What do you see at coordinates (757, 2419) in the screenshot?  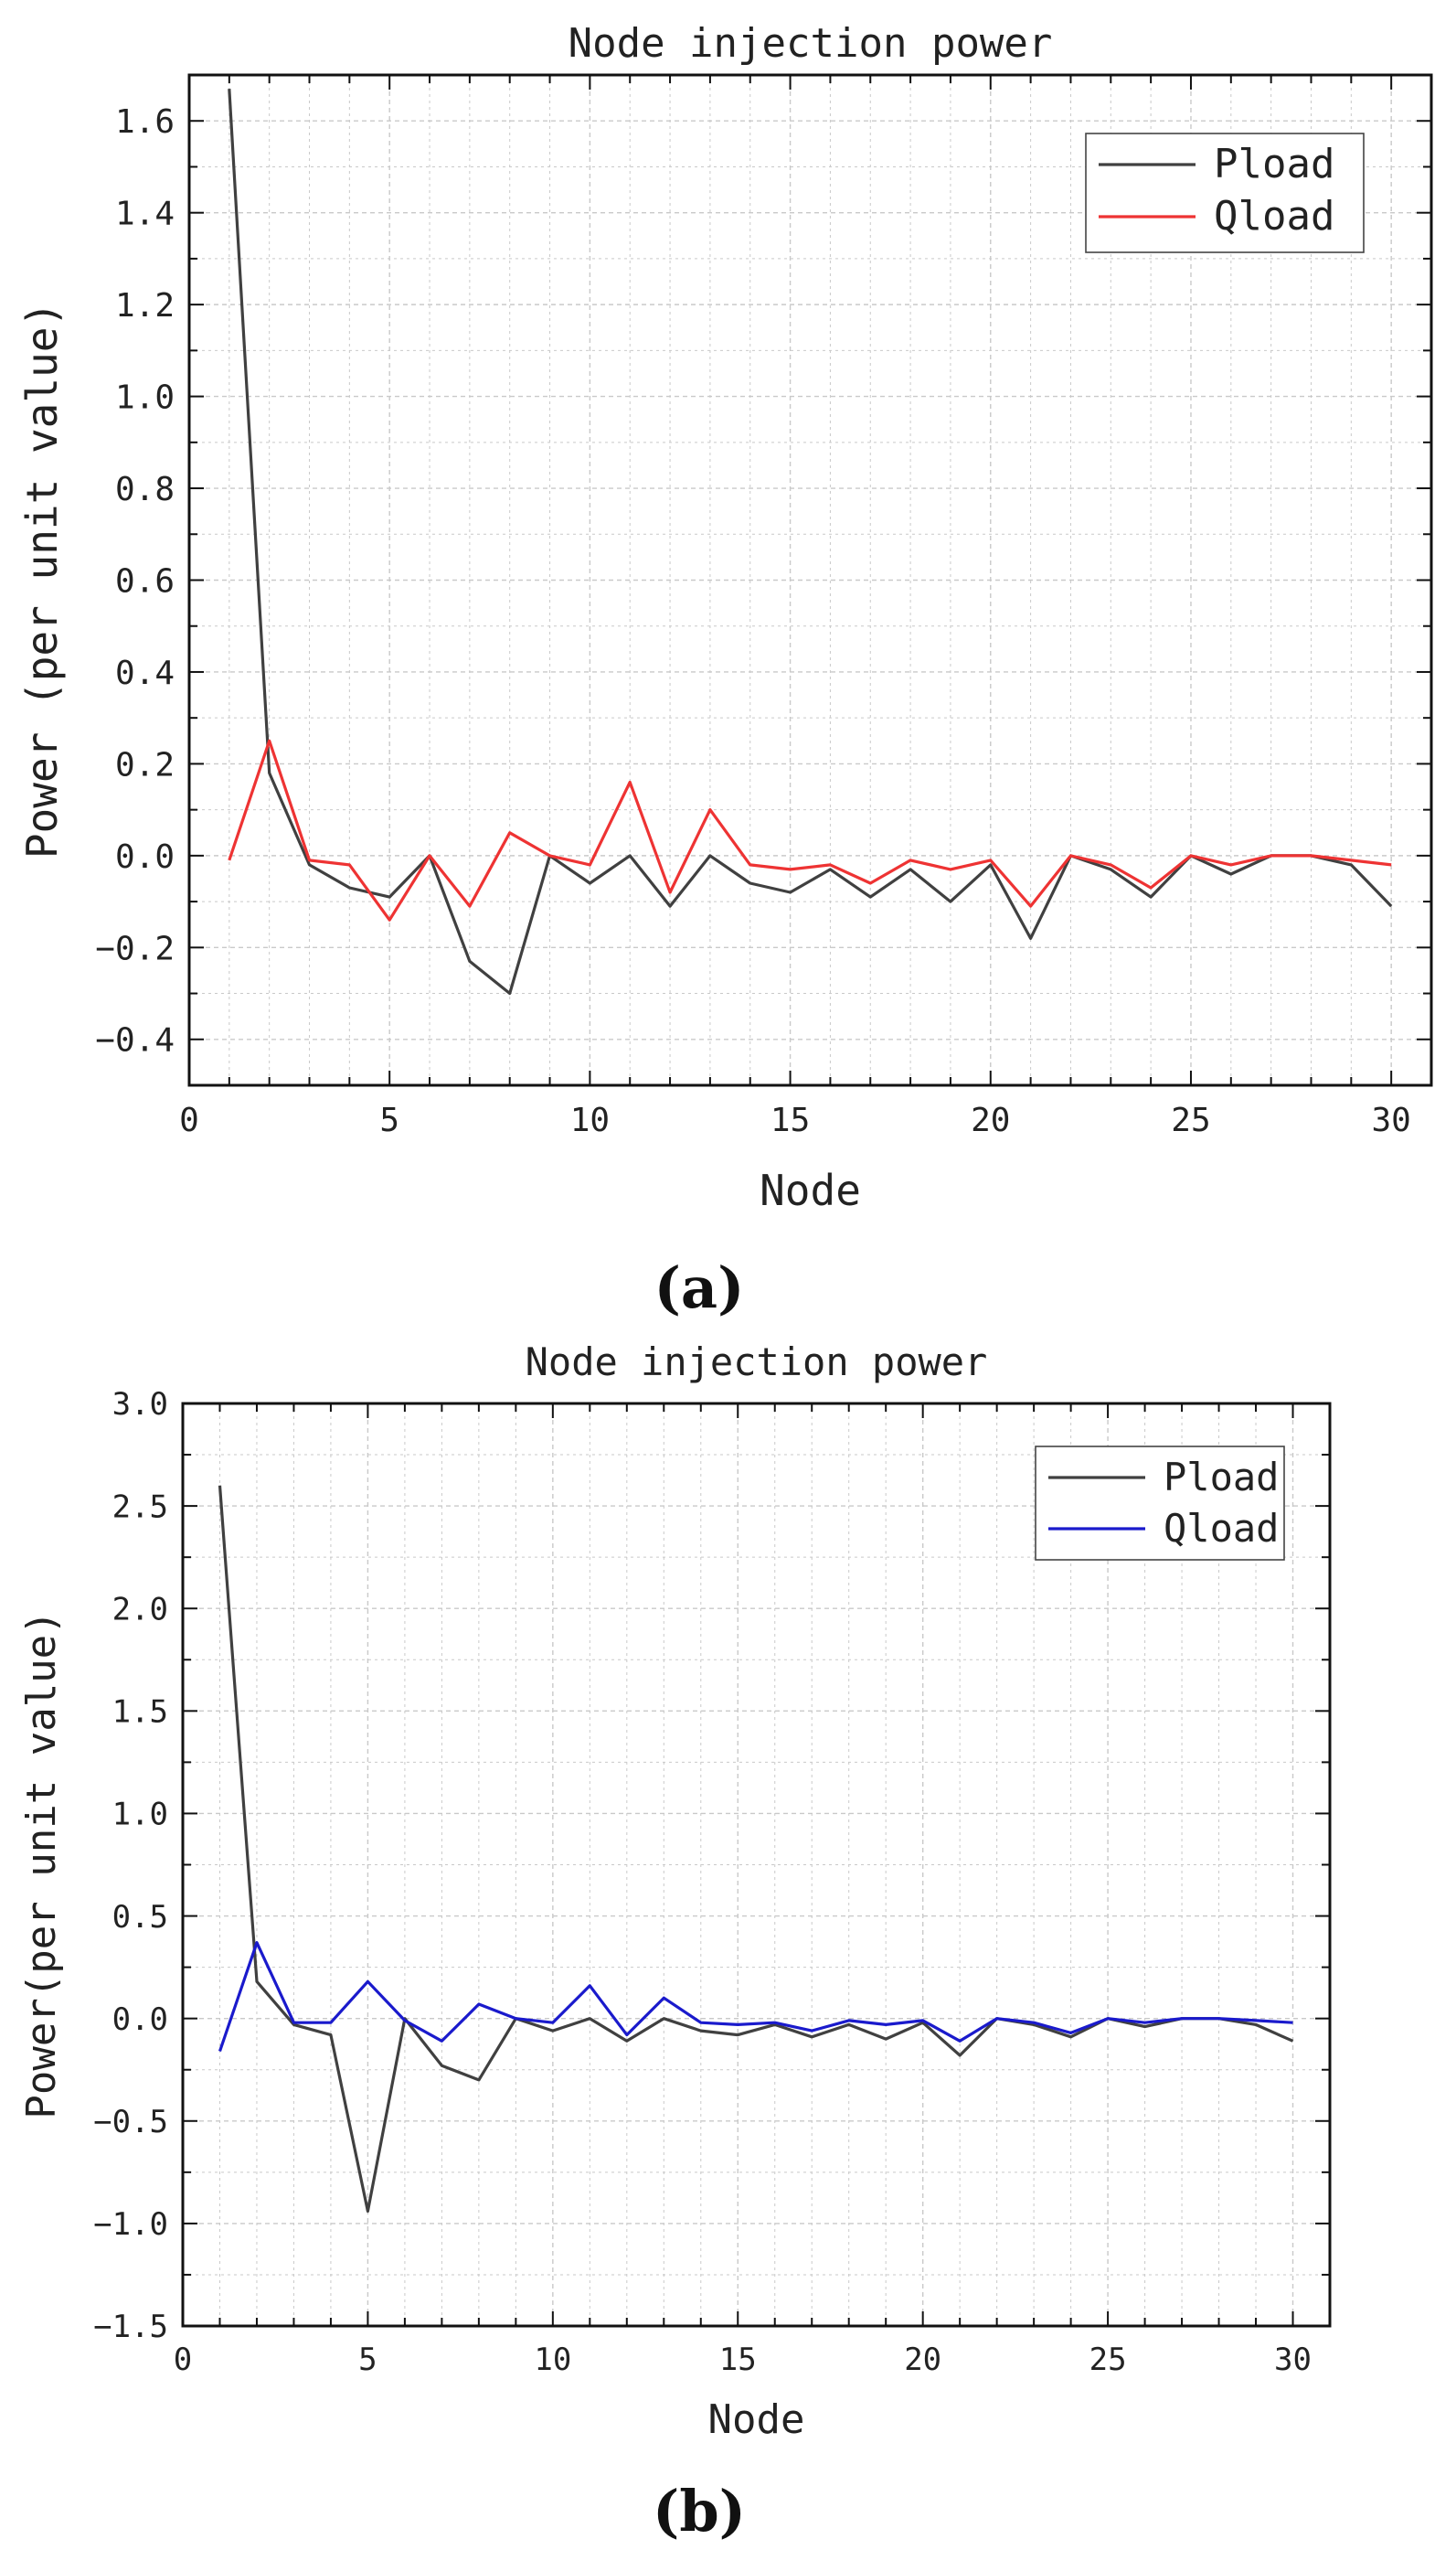 I see `chart-b-x-axis-label: Node` at bounding box center [757, 2419].